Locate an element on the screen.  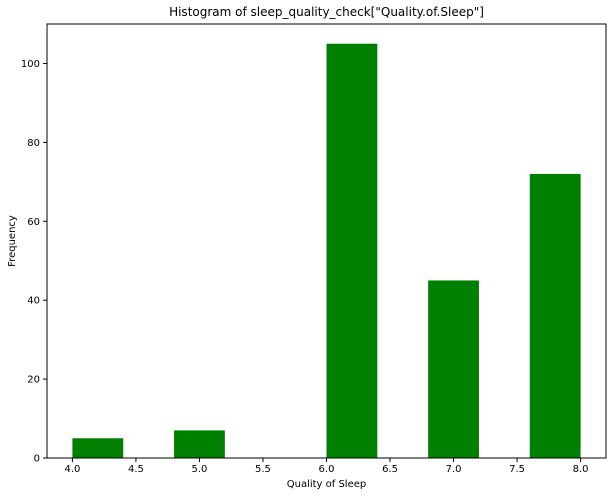
y-axis-label: Frequency is located at coordinates (12, 241).